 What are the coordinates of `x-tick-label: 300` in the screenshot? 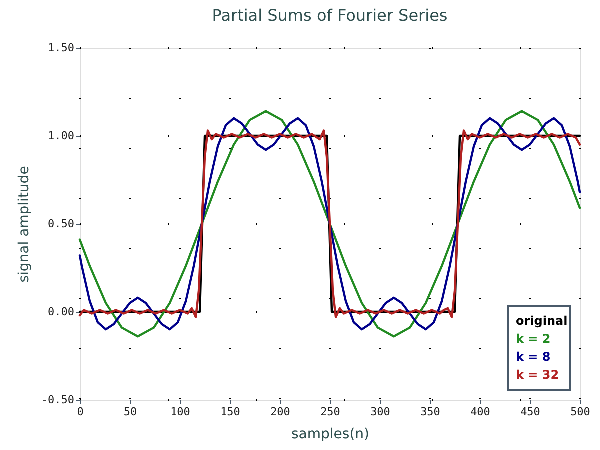 It's located at (380, 412).